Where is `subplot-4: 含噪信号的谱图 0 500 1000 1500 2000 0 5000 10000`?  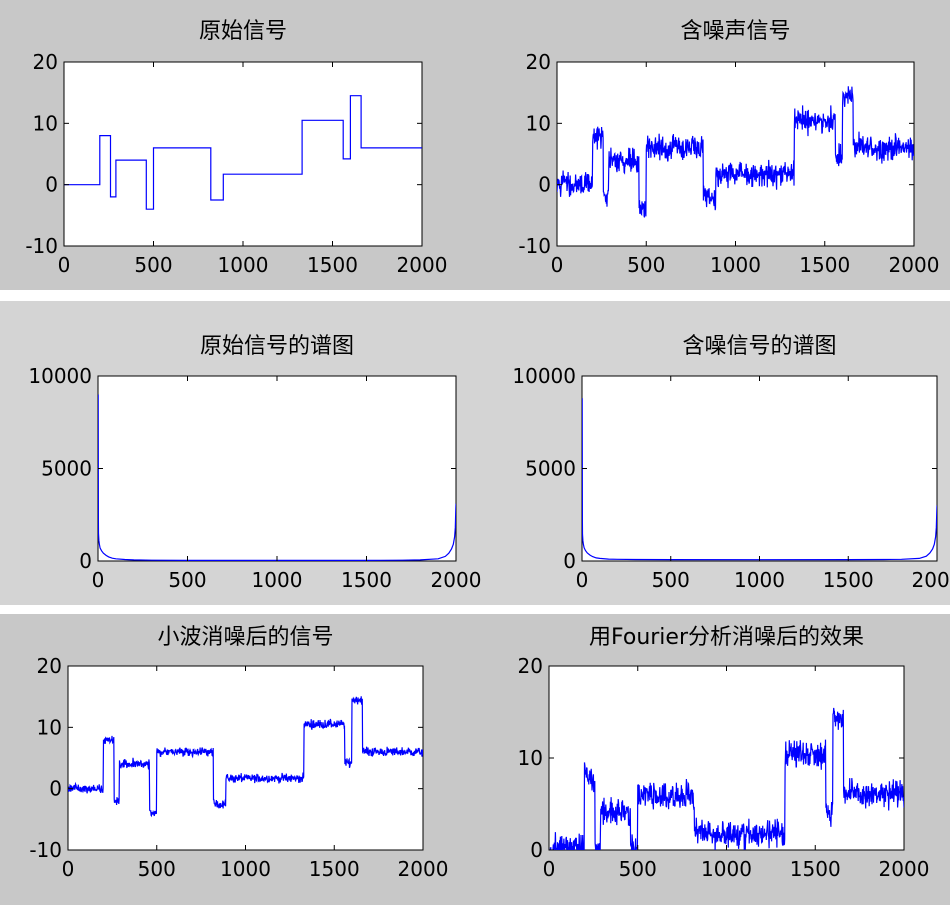 subplot-4: 含噪信号的谱图 0 500 1000 1500 2000 0 5000 10000 is located at coordinates (731, 463).